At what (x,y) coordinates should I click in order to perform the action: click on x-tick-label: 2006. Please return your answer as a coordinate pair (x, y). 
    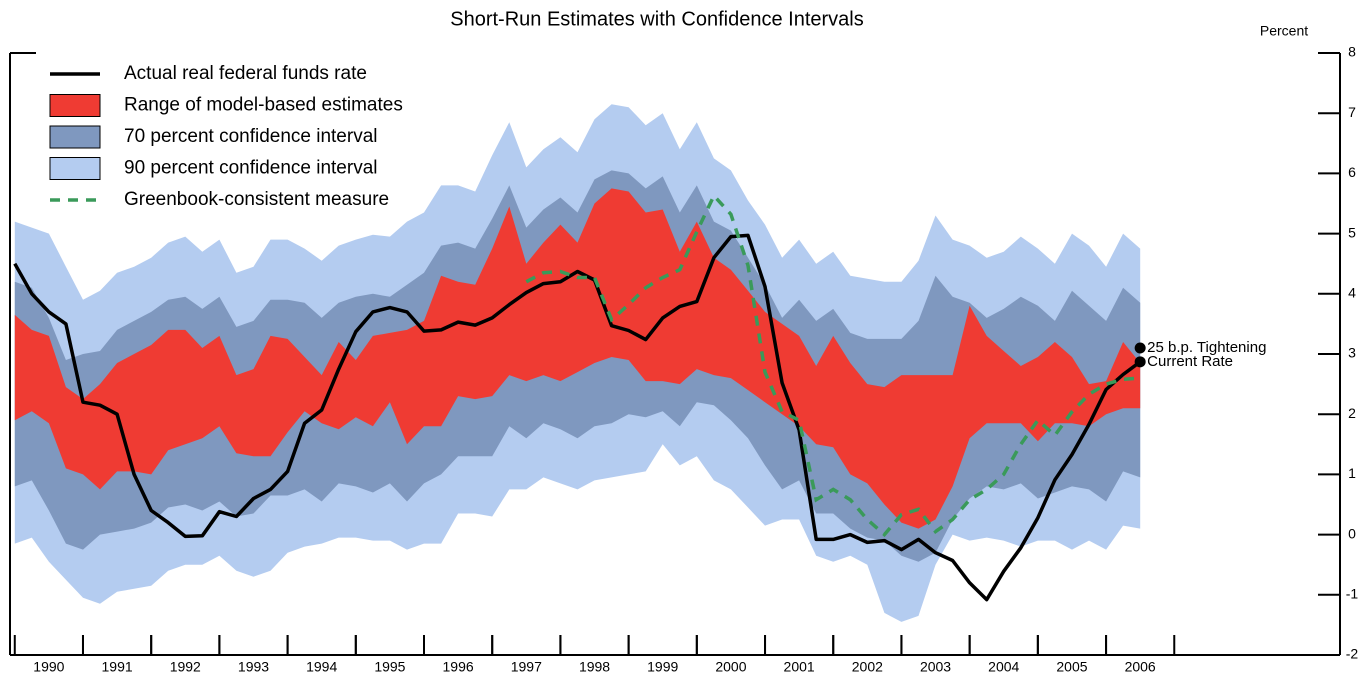
    Looking at the image, I should click on (1140, 667).